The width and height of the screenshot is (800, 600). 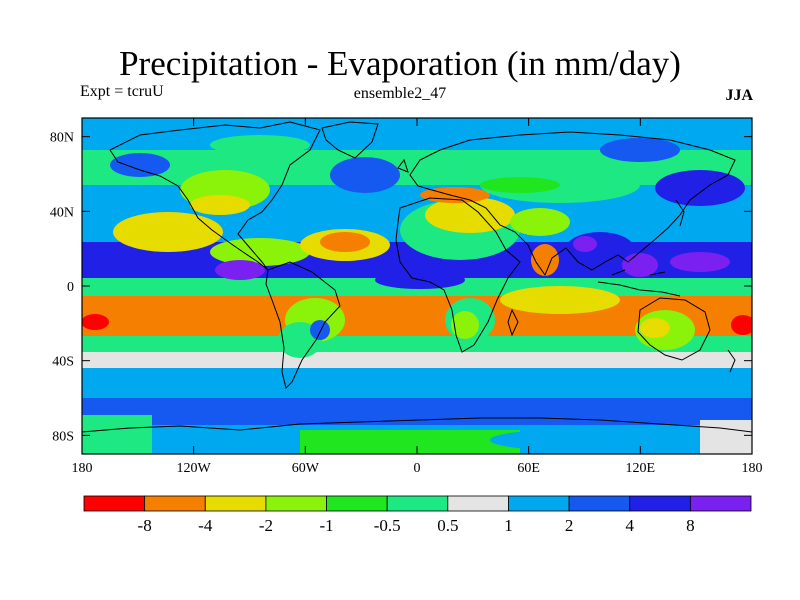 What do you see at coordinates (572, 204) in the screenshot?
I see `coastline-eurasia` at bounding box center [572, 204].